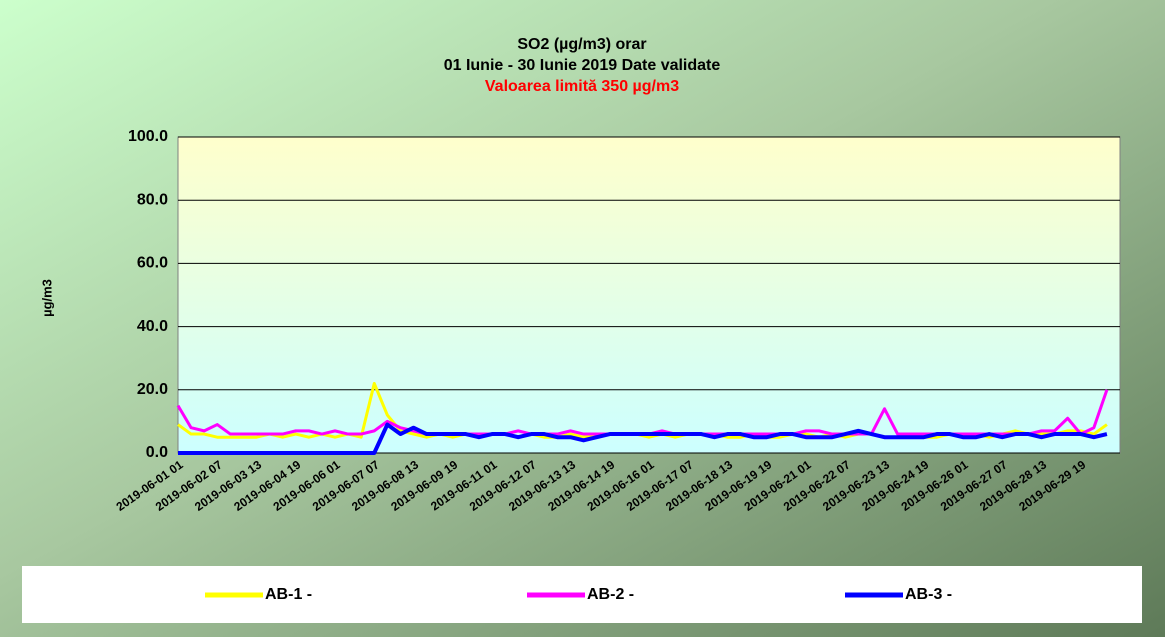 Image resolution: width=1165 pixels, height=642 pixels. Describe the element at coordinates (148, 136) in the screenshot. I see `y-tick-label: 100.0` at that location.